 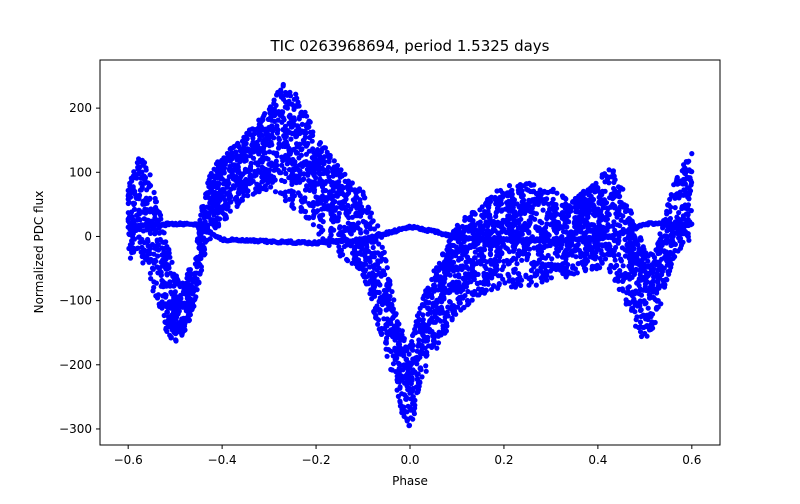 What do you see at coordinates (75, 429) in the screenshot?
I see `y-tick-label: −300` at bounding box center [75, 429].